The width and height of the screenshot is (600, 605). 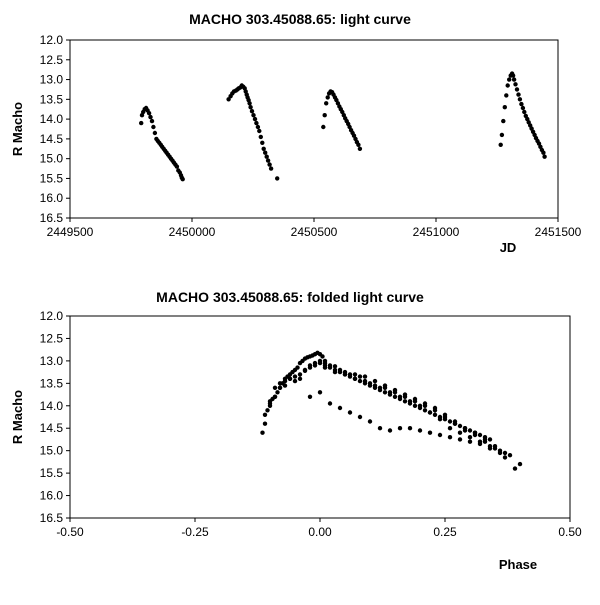 I want to click on x-tick-label: -0.50, so click(x=70, y=532).